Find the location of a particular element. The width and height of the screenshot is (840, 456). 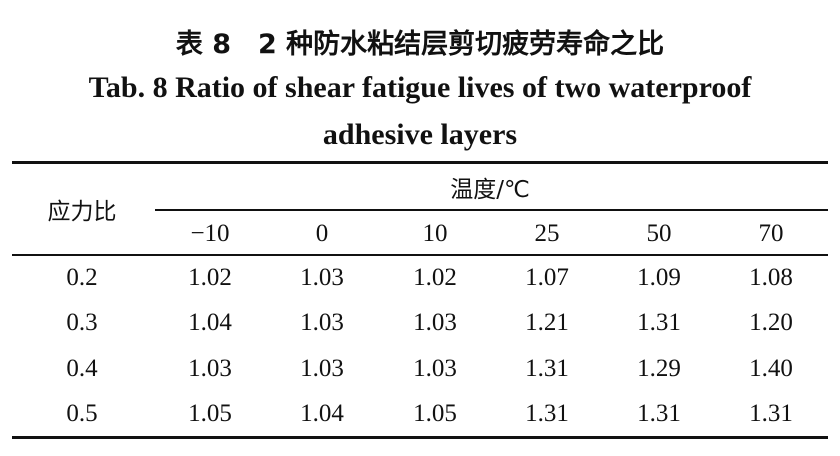

table-cell: 1.29 is located at coordinates (659, 368).